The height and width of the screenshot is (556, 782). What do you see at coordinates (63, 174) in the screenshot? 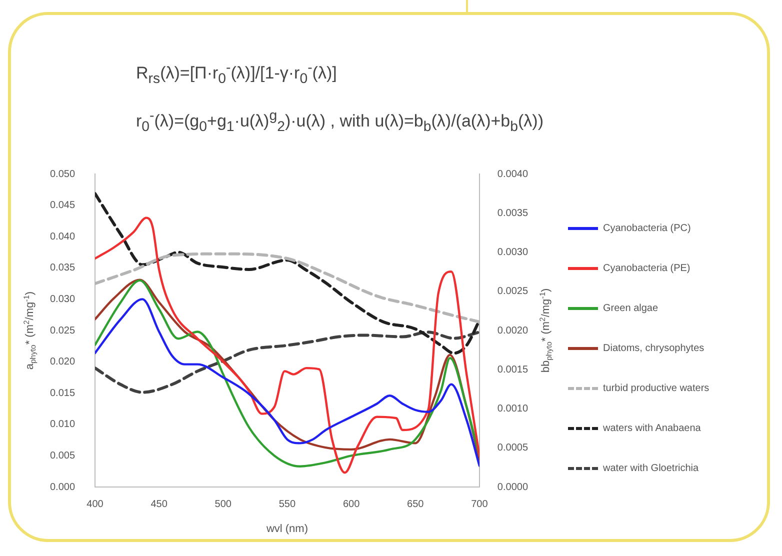
I see `y-tick-label: 0.050` at bounding box center [63, 174].